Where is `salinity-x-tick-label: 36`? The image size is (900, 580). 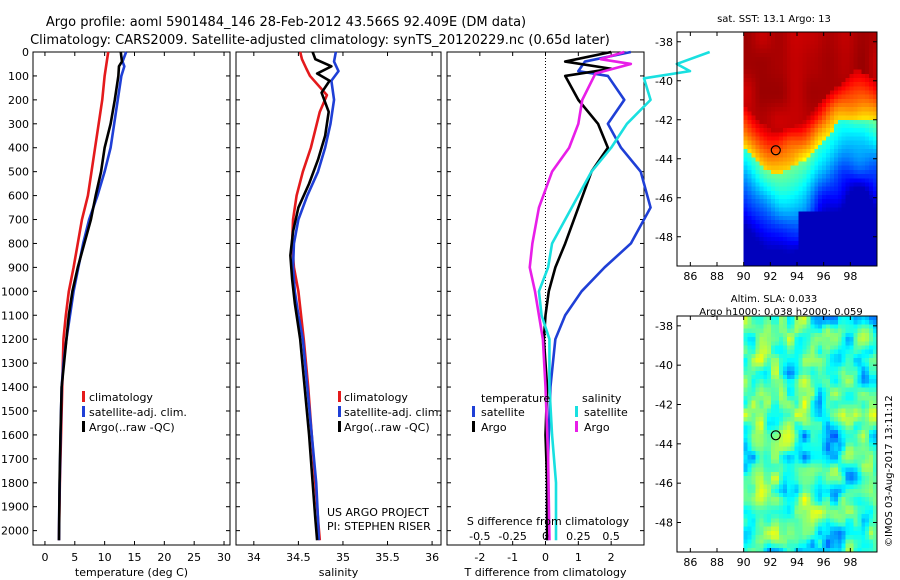 salinity-x-tick-label: 36 is located at coordinates (432, 557).